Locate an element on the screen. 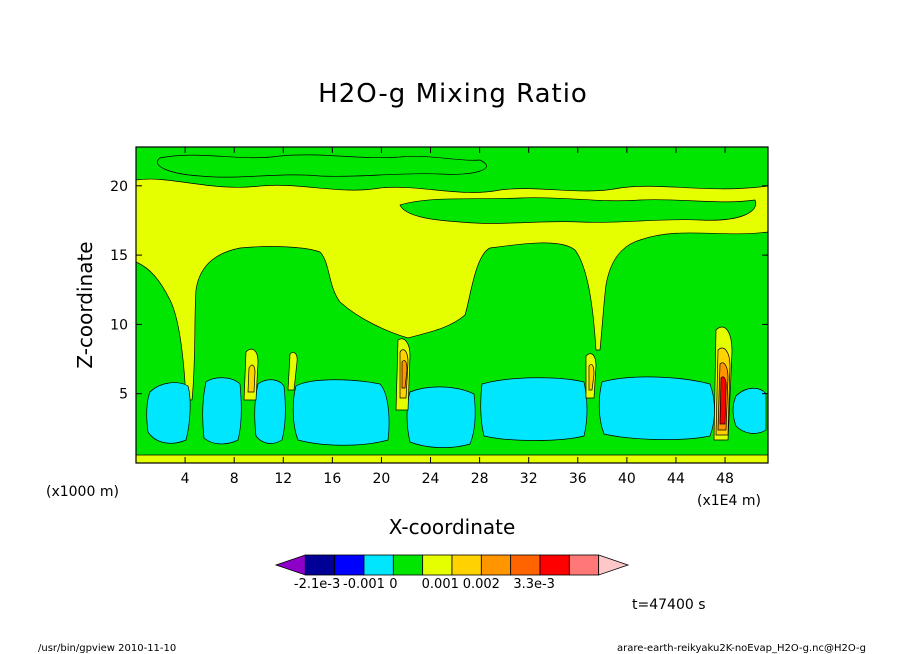  x-tick-label: 32 is located at coordinates (529, 479).